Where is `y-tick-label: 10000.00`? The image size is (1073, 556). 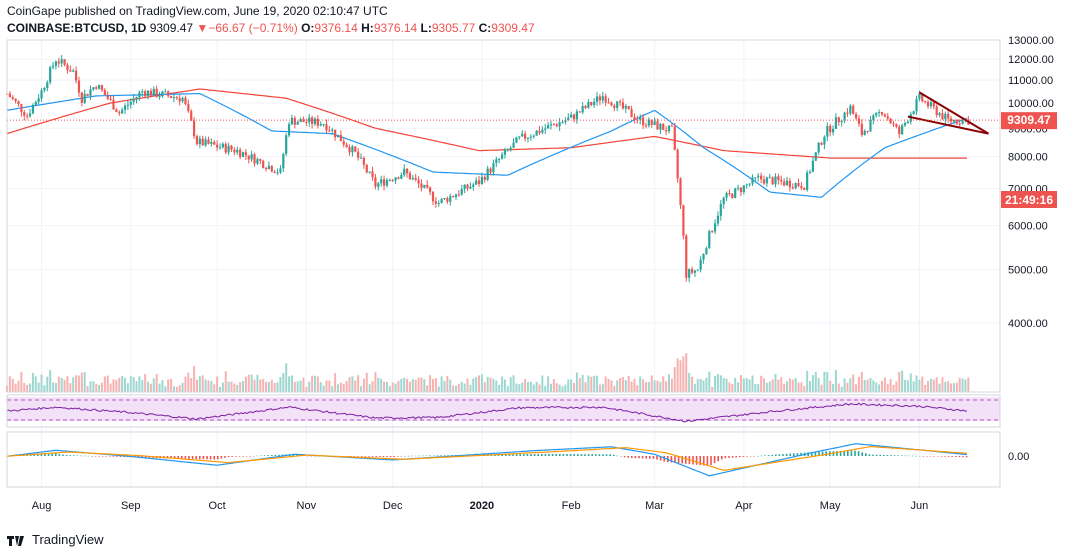
y-tick-label: 10000.00 is located at coordinates (1031, 104).